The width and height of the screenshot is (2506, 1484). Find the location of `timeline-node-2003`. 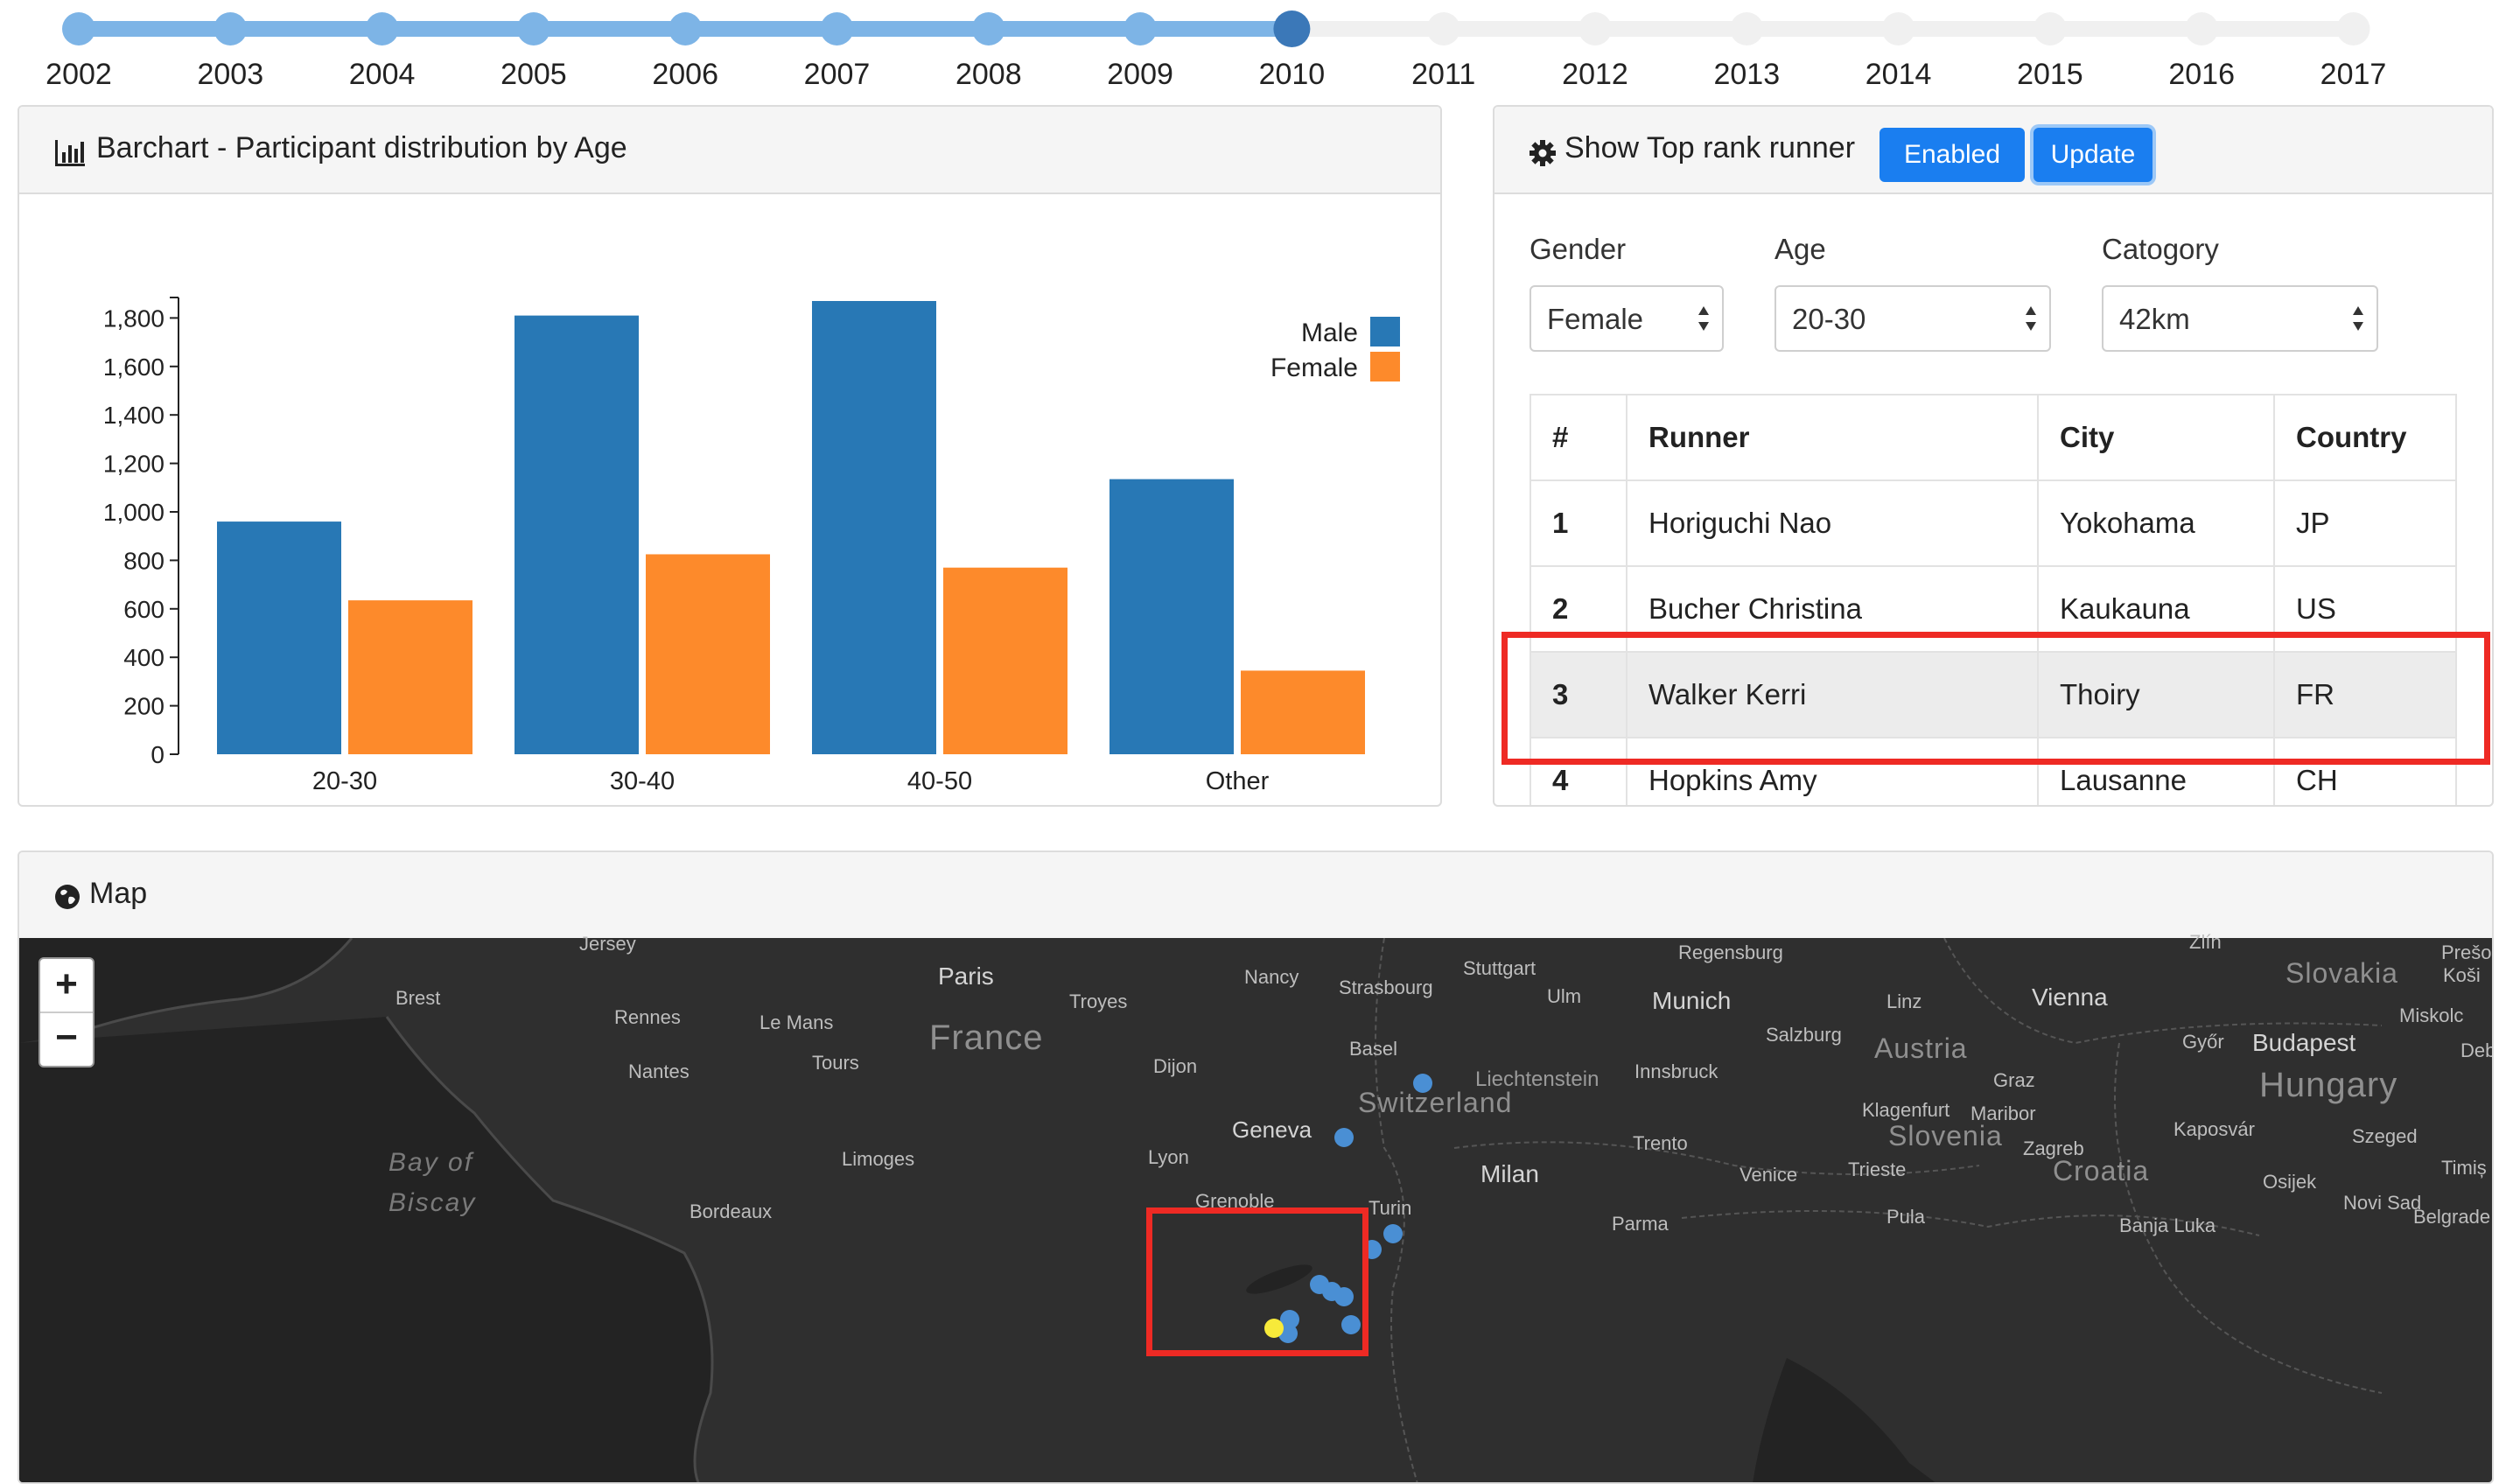

timeline-node-2003 is located at coordinates (231, 29).